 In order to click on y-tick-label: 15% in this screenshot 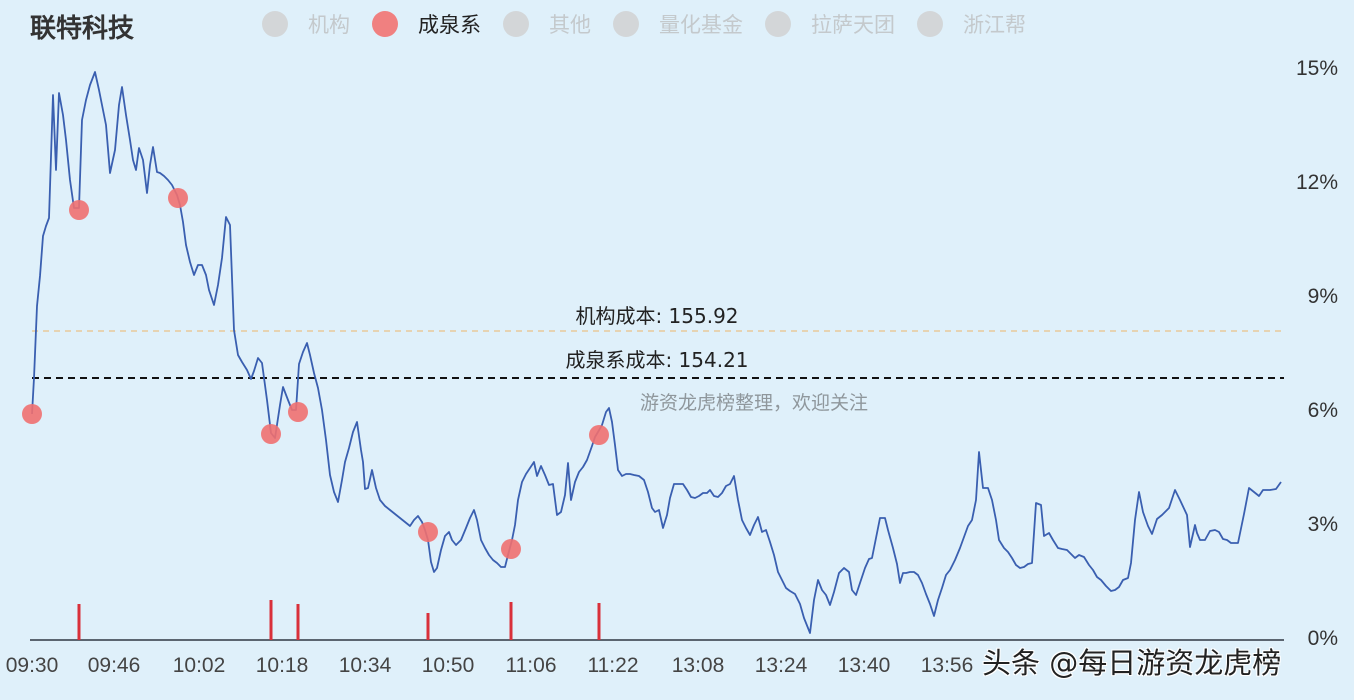, I will do `click(1316, 68)`.